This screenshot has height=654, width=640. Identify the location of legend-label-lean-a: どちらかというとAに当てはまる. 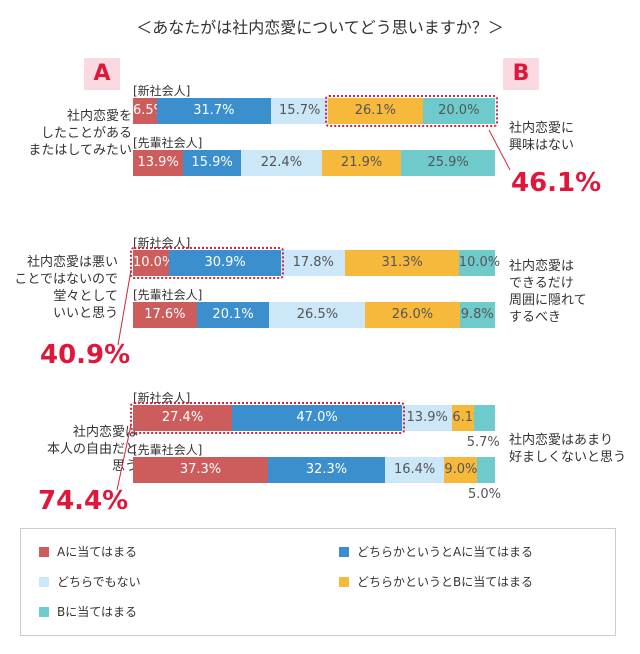
(445, 552).